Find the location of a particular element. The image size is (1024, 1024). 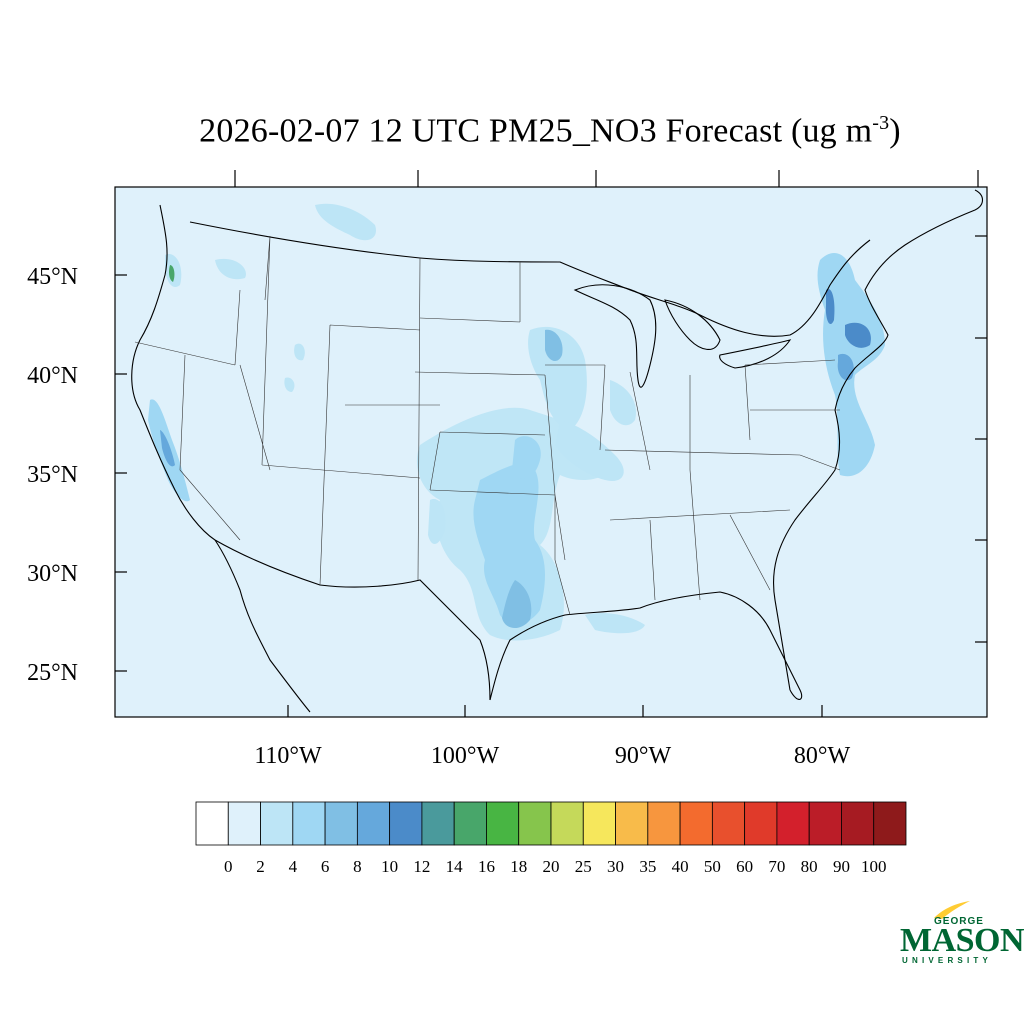

west-coast is located at coordinates (221, 458).